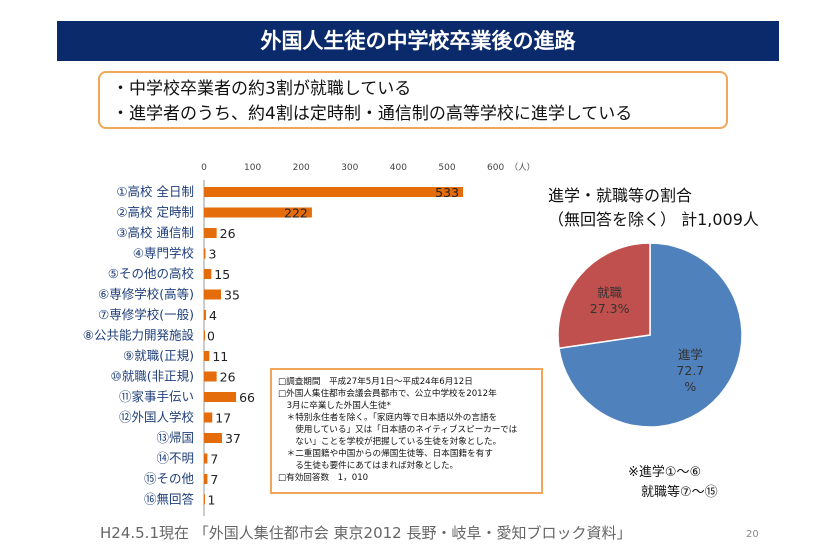  I want to click on value-label: 37, so click(233, 438).